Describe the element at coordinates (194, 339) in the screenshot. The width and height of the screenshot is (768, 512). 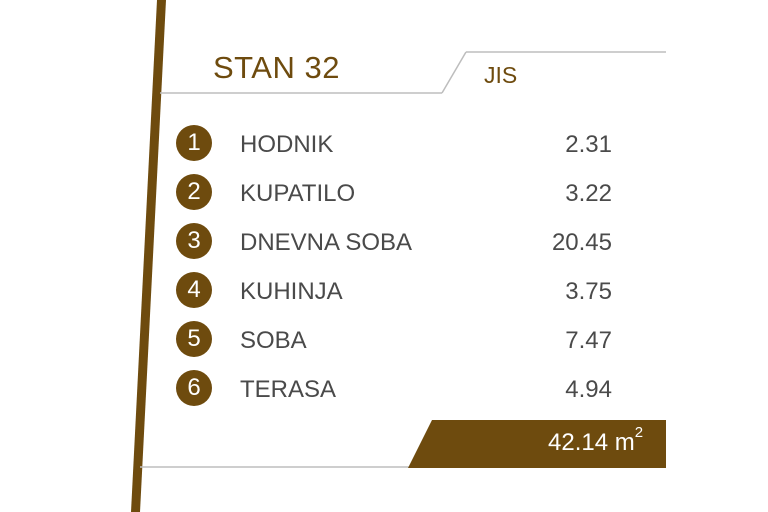
I see `room-number-badge: 5` at that location.